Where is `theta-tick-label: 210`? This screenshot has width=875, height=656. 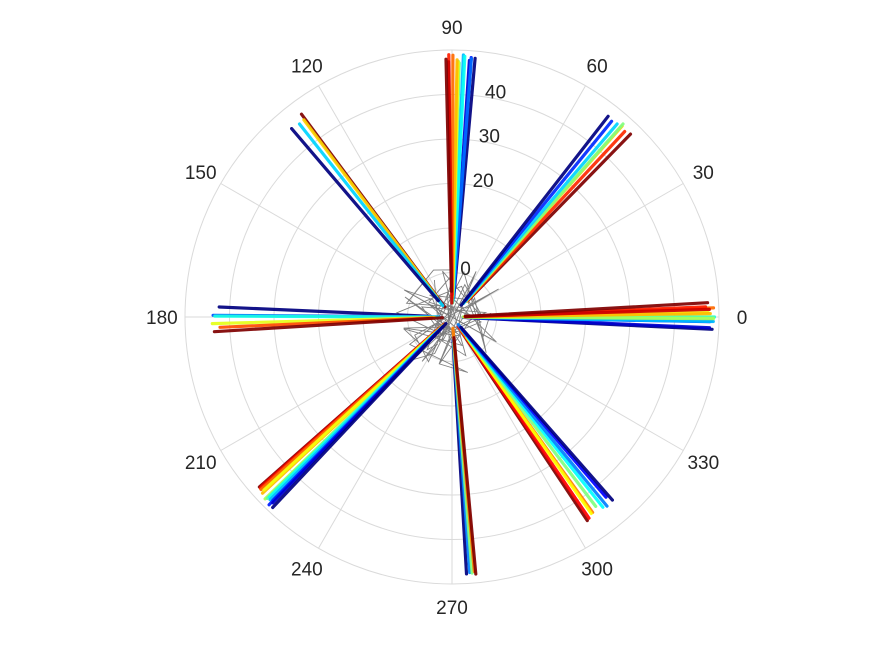
theta-tick-label: 210 is located at coordinates (201, 463).